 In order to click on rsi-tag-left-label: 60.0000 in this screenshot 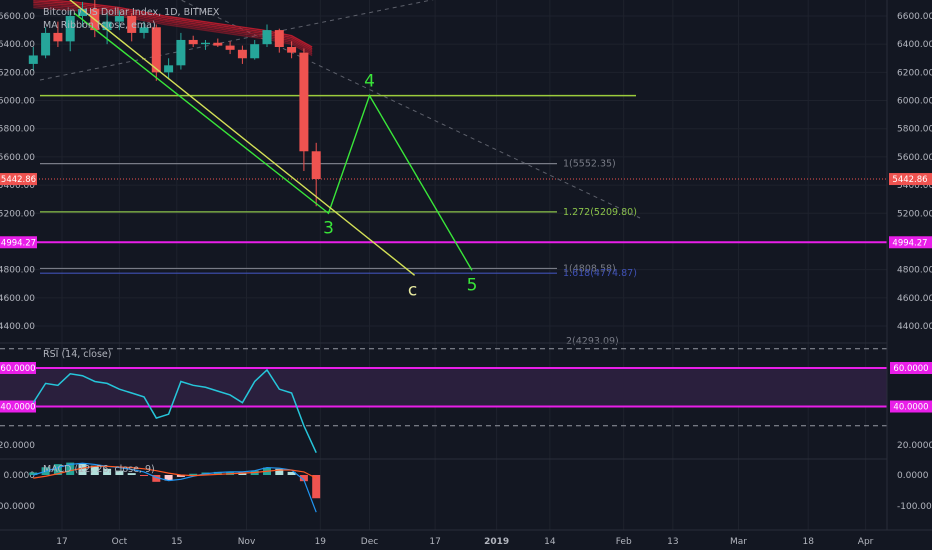, I will do `click(17, 369)`.